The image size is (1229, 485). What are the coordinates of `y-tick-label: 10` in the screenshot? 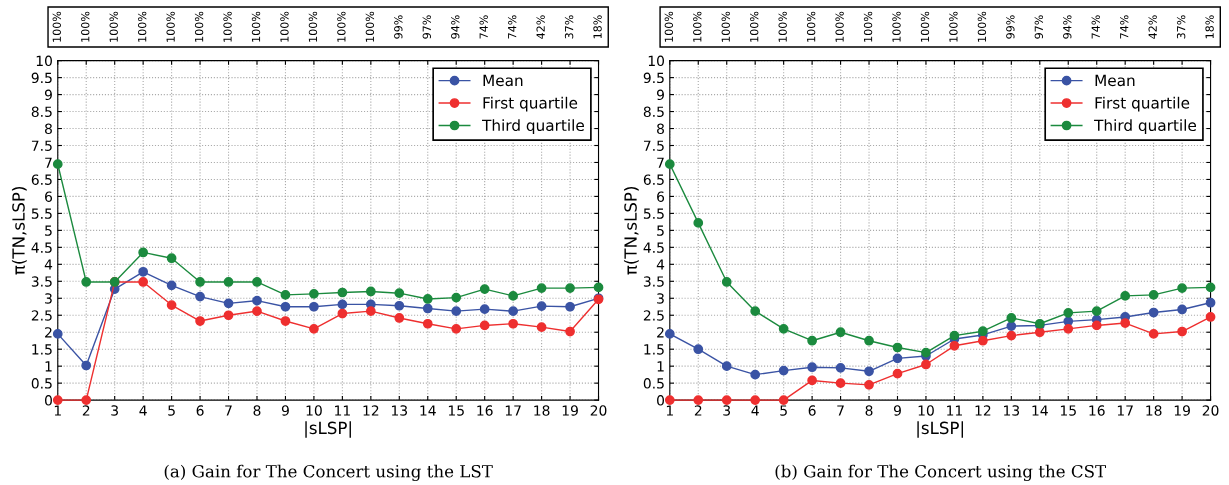 It's located at (656, 61).